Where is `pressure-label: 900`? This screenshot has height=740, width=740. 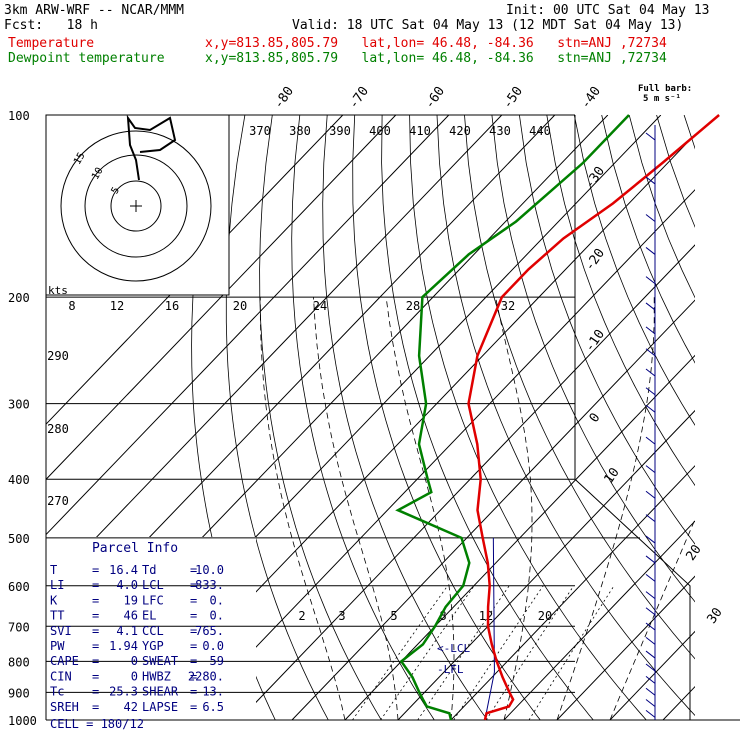 pressure-label: 900 is located at coordinates (19, 693).